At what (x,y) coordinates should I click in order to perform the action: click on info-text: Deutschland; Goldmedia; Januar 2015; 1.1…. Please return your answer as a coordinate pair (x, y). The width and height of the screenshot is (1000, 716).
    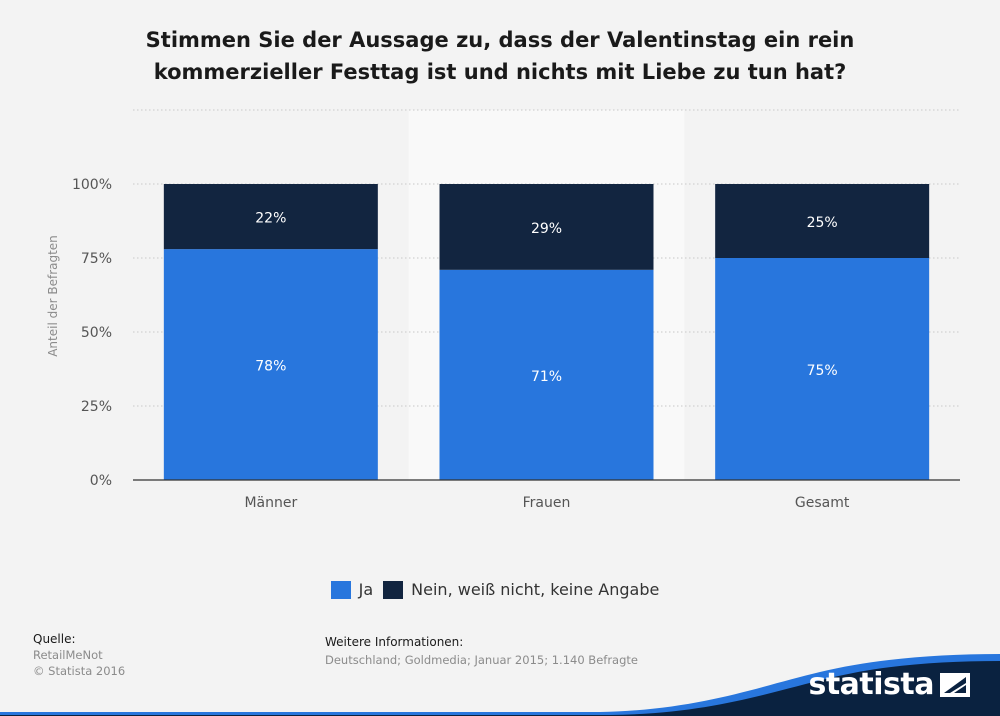
    Looking at the image, I should click on (481, 660).